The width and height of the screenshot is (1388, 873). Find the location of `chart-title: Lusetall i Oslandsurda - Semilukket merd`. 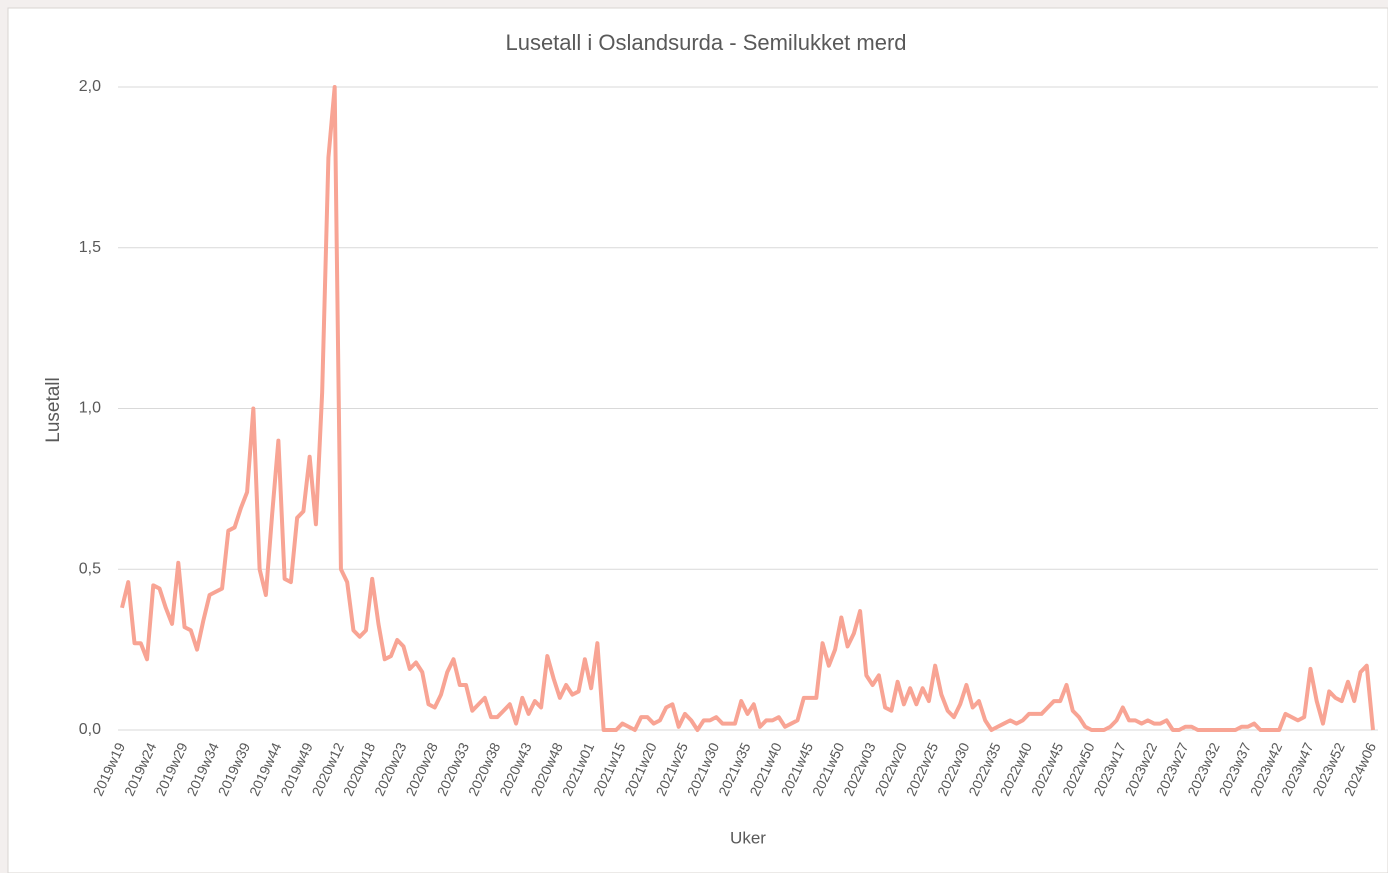

chart-title: Lusetall i Oslandsurda - Semilukket merd is located at coordinates (705, 42).